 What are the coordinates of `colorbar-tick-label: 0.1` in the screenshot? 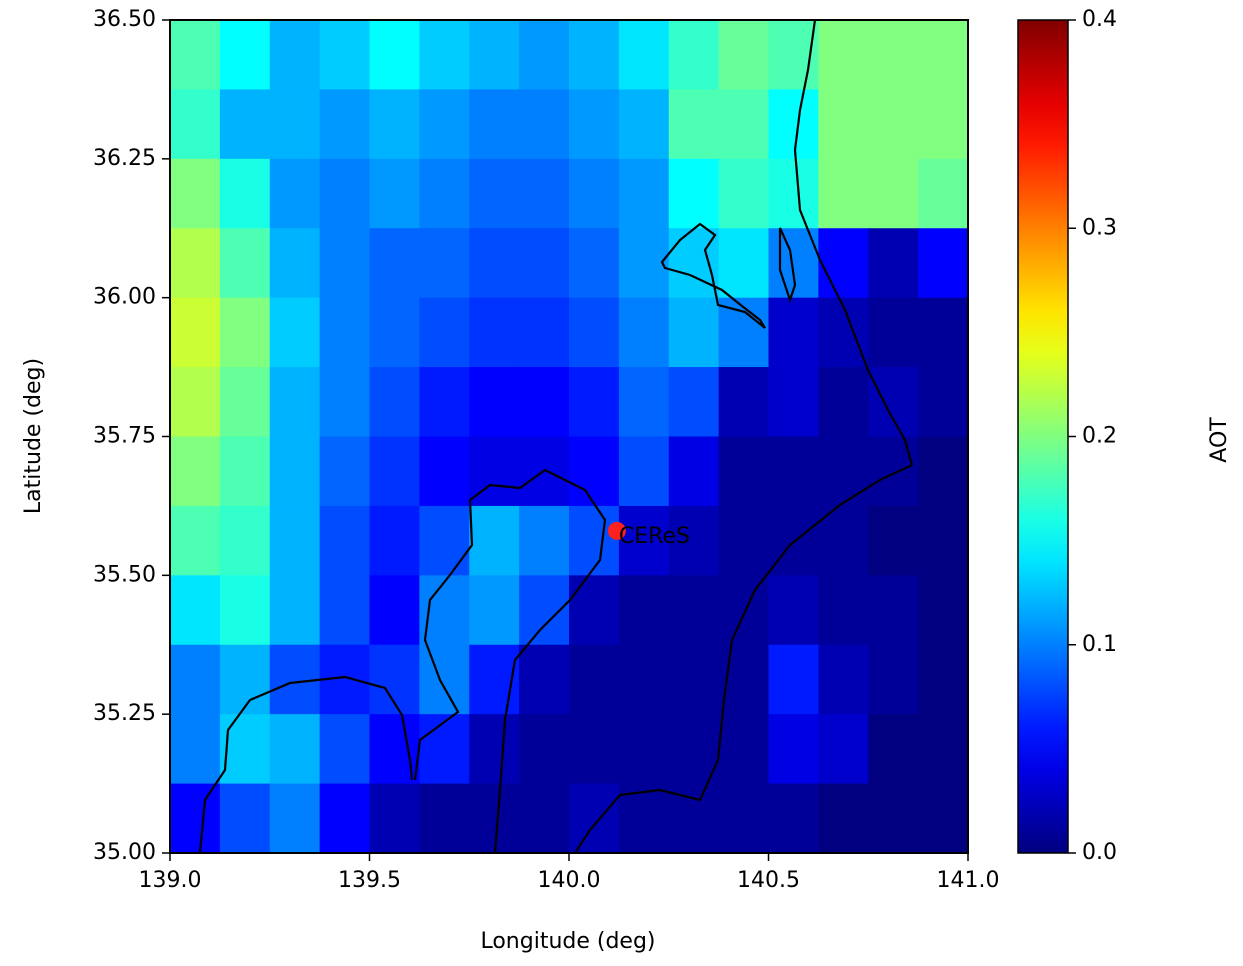 It's located at (1099, 644).